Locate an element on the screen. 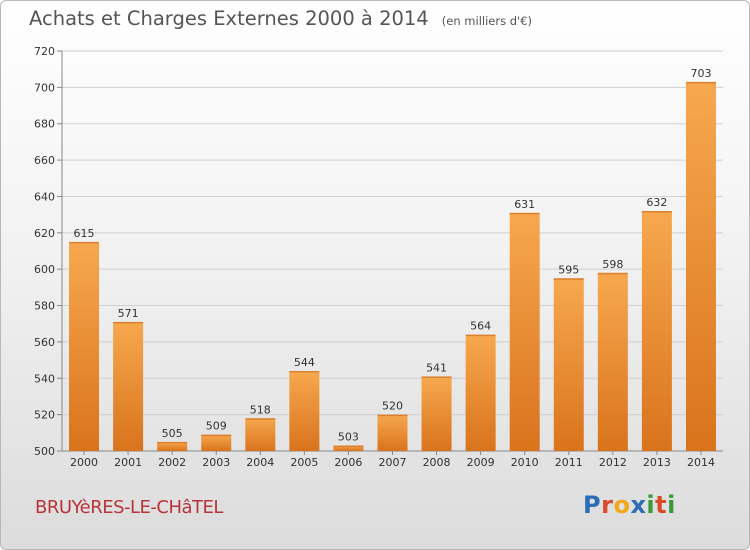 Image resolution: width=750 pixels, height=550 pixels. data-label-2002: 505 is located at coordinates (172, 433).